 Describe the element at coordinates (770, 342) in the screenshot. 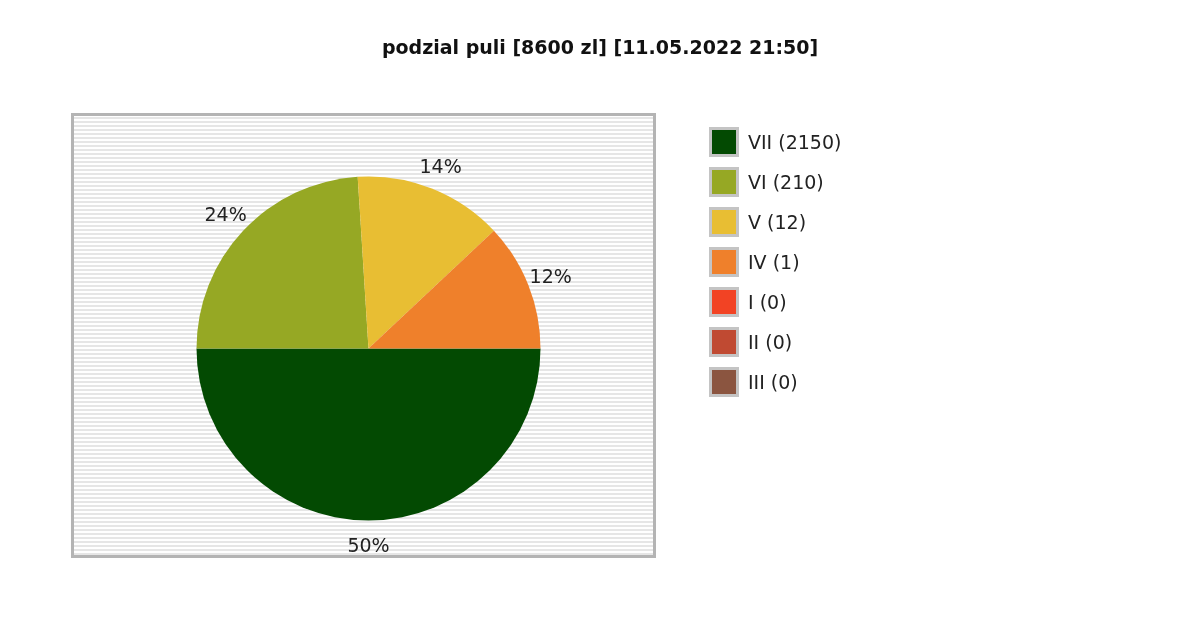

I see `legend-label: II (0)` at that location.